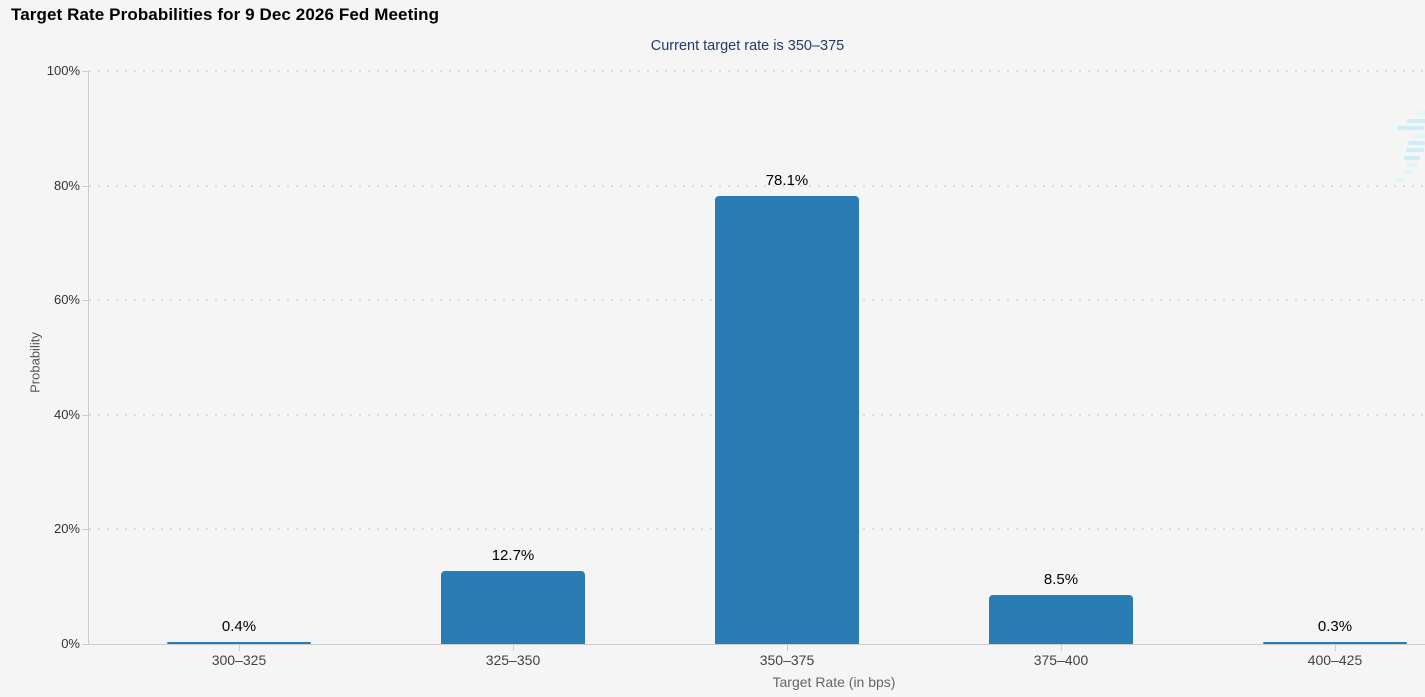 The width and height of the screenshot is (1425, 697). What do you see at coordinates (787, 660) in the screenshot?
I see `category-label-350–375: 350–375` at bounding box center [787, 660].